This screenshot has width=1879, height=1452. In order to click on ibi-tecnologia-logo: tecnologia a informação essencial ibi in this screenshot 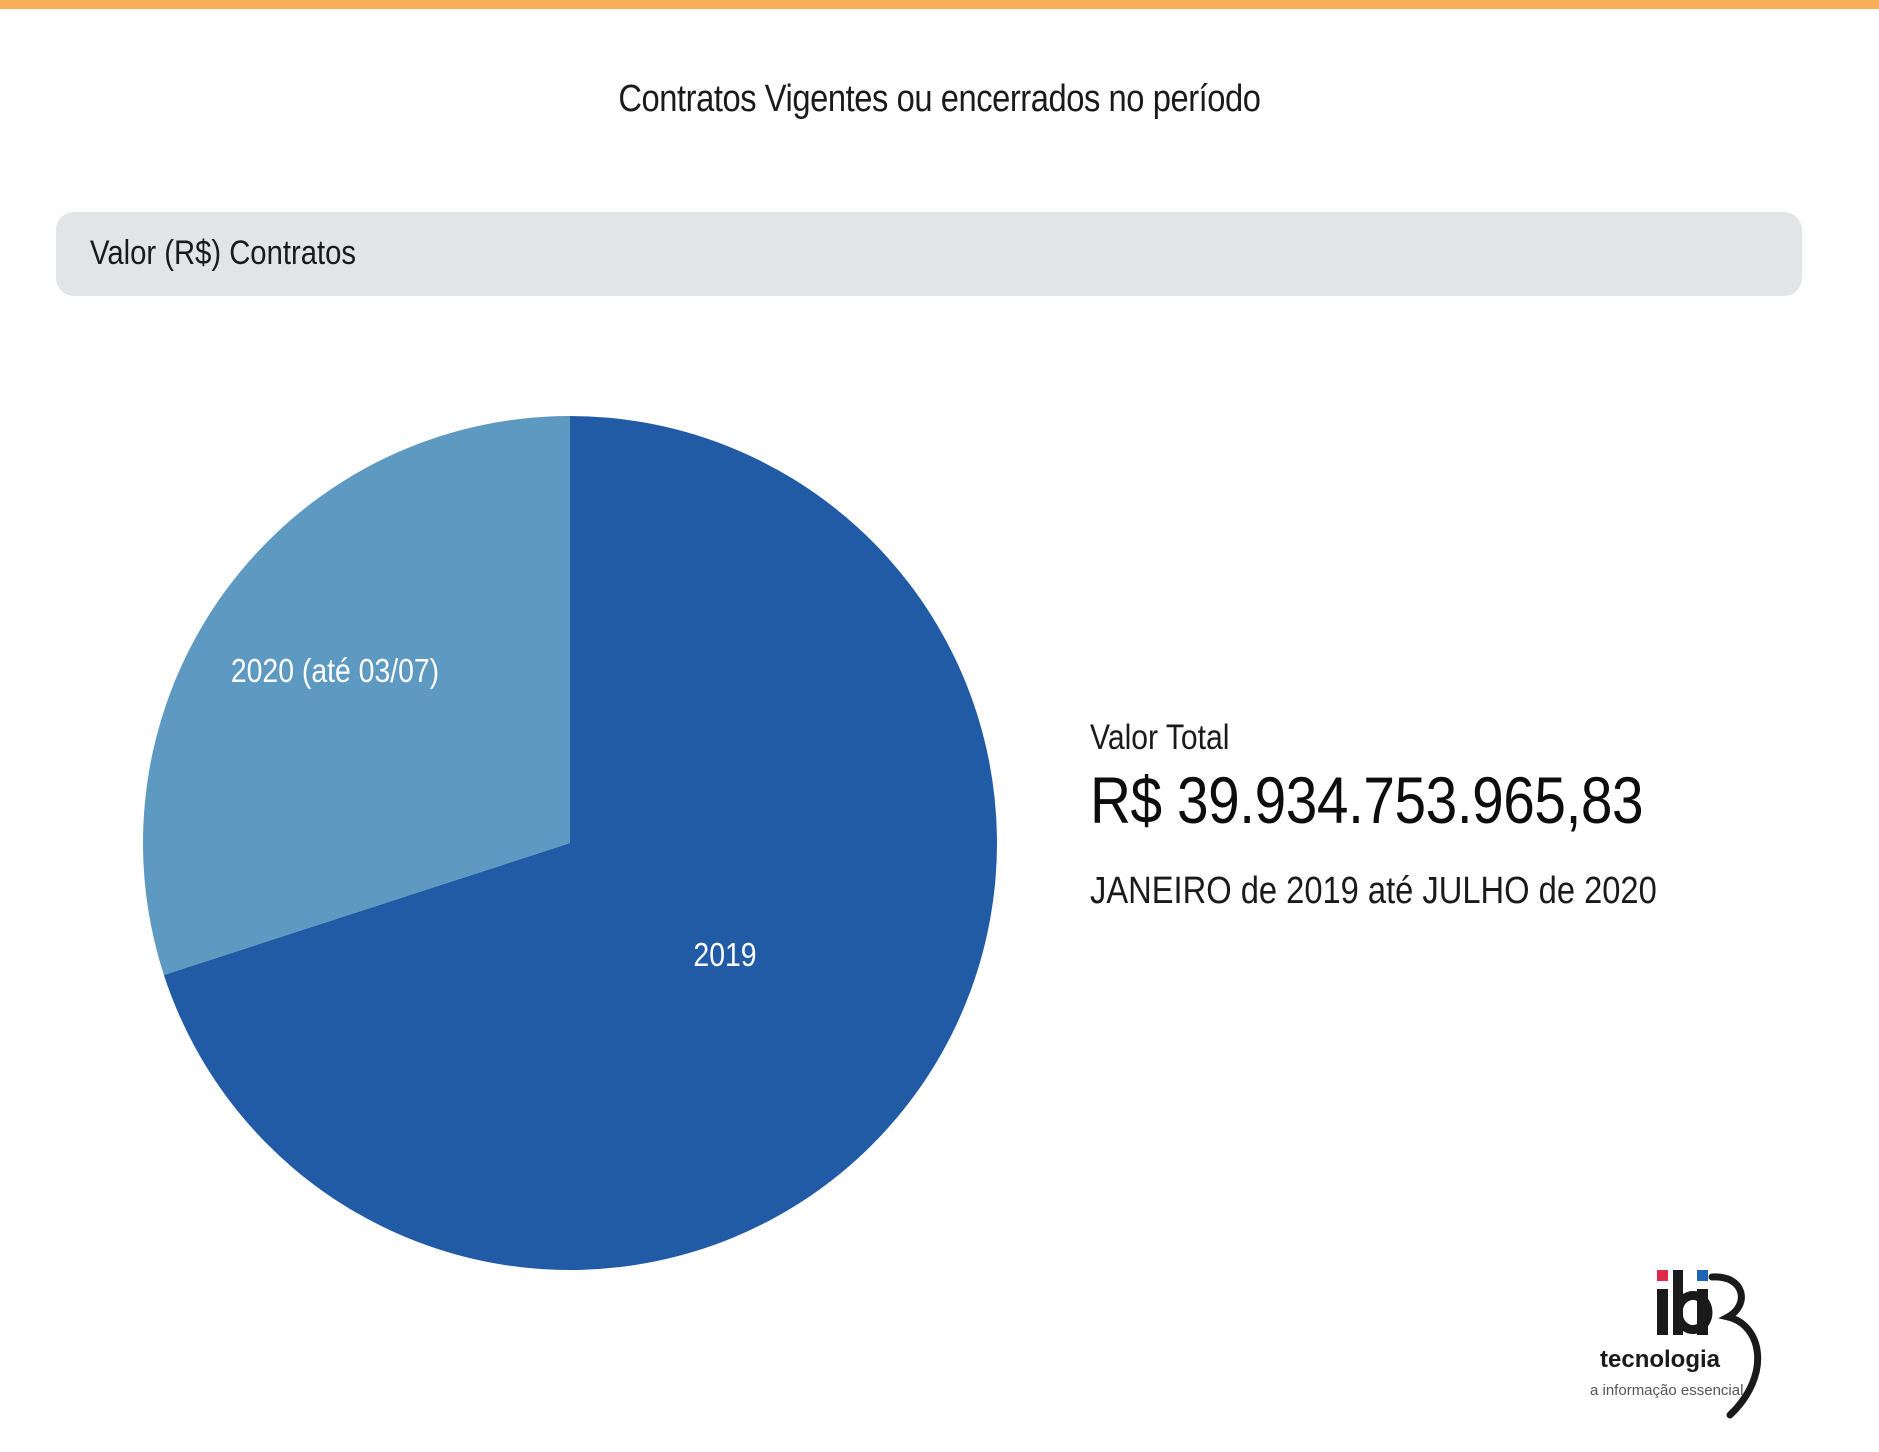, I will do `click(1675, 1344)`.